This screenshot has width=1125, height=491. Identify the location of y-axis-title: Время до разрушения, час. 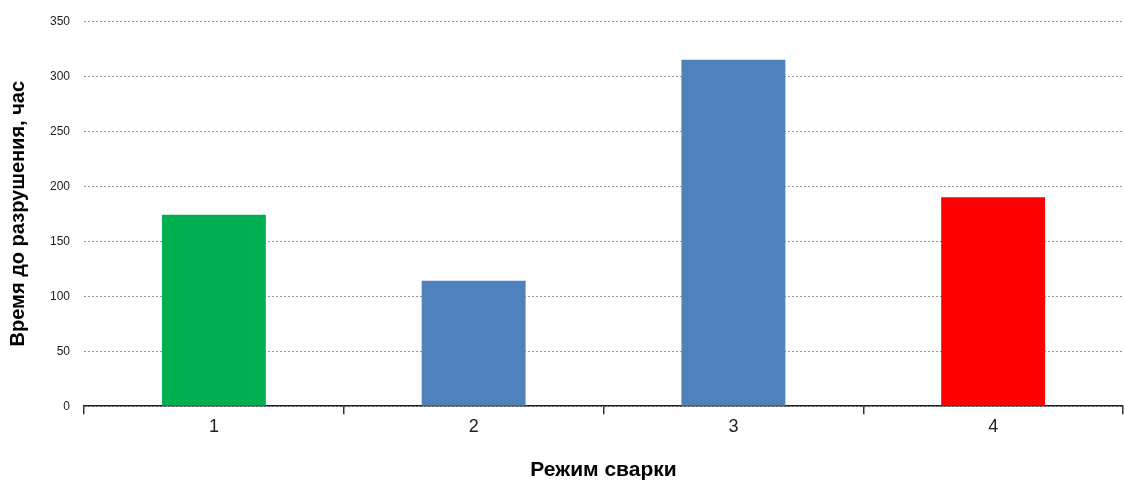
(16, 213).